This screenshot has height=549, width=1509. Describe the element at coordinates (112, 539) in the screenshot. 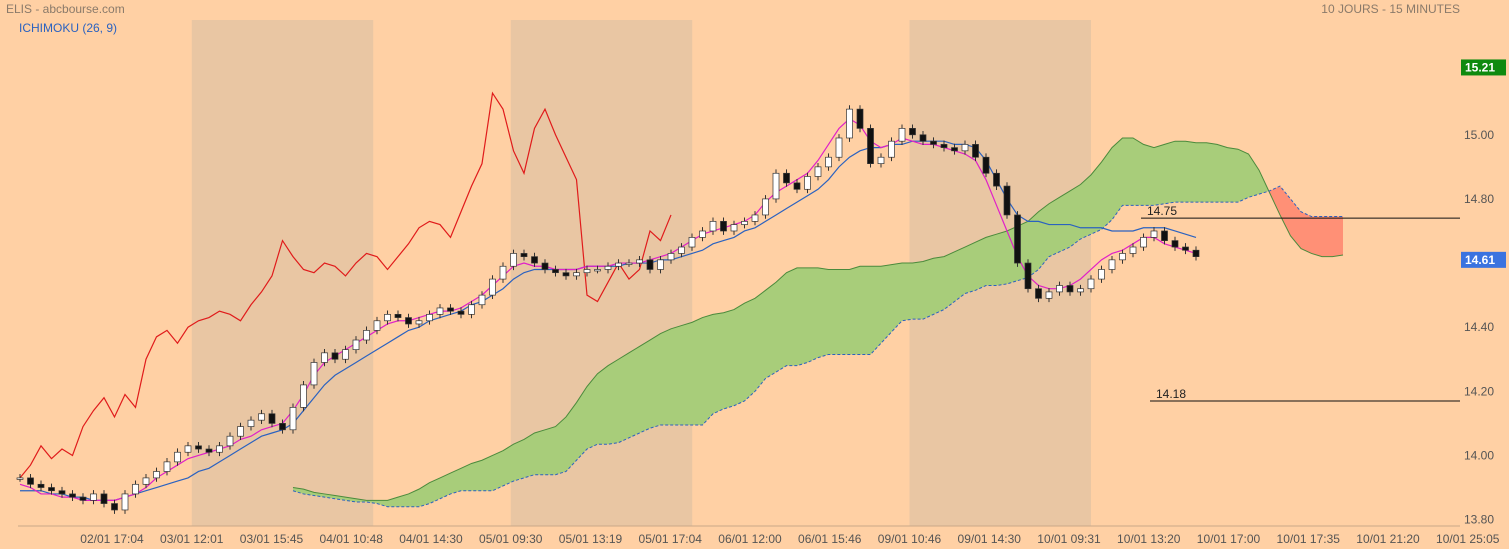

I see `x-tick-label: 02/01 17:04` at that location.